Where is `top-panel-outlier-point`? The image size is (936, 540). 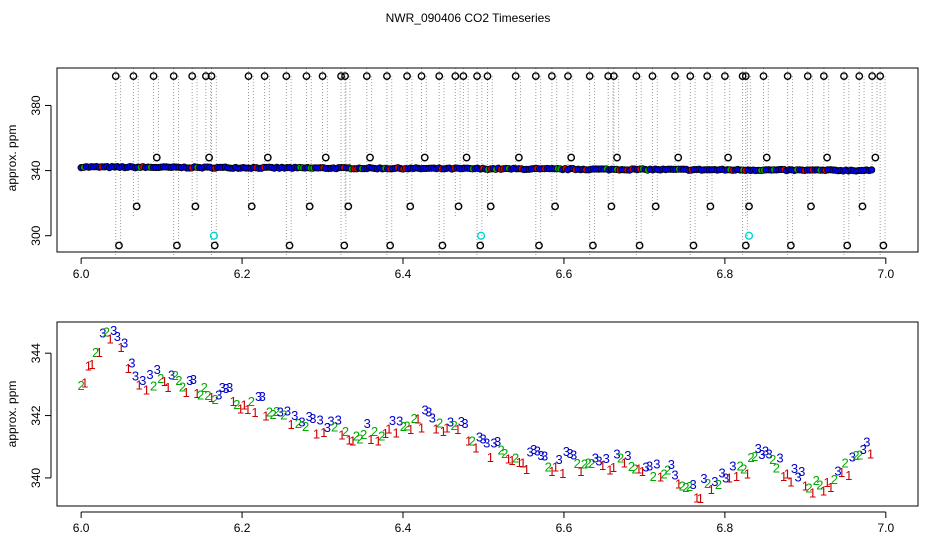
top-panel-outlier-point is located at coordinates (749, 235).